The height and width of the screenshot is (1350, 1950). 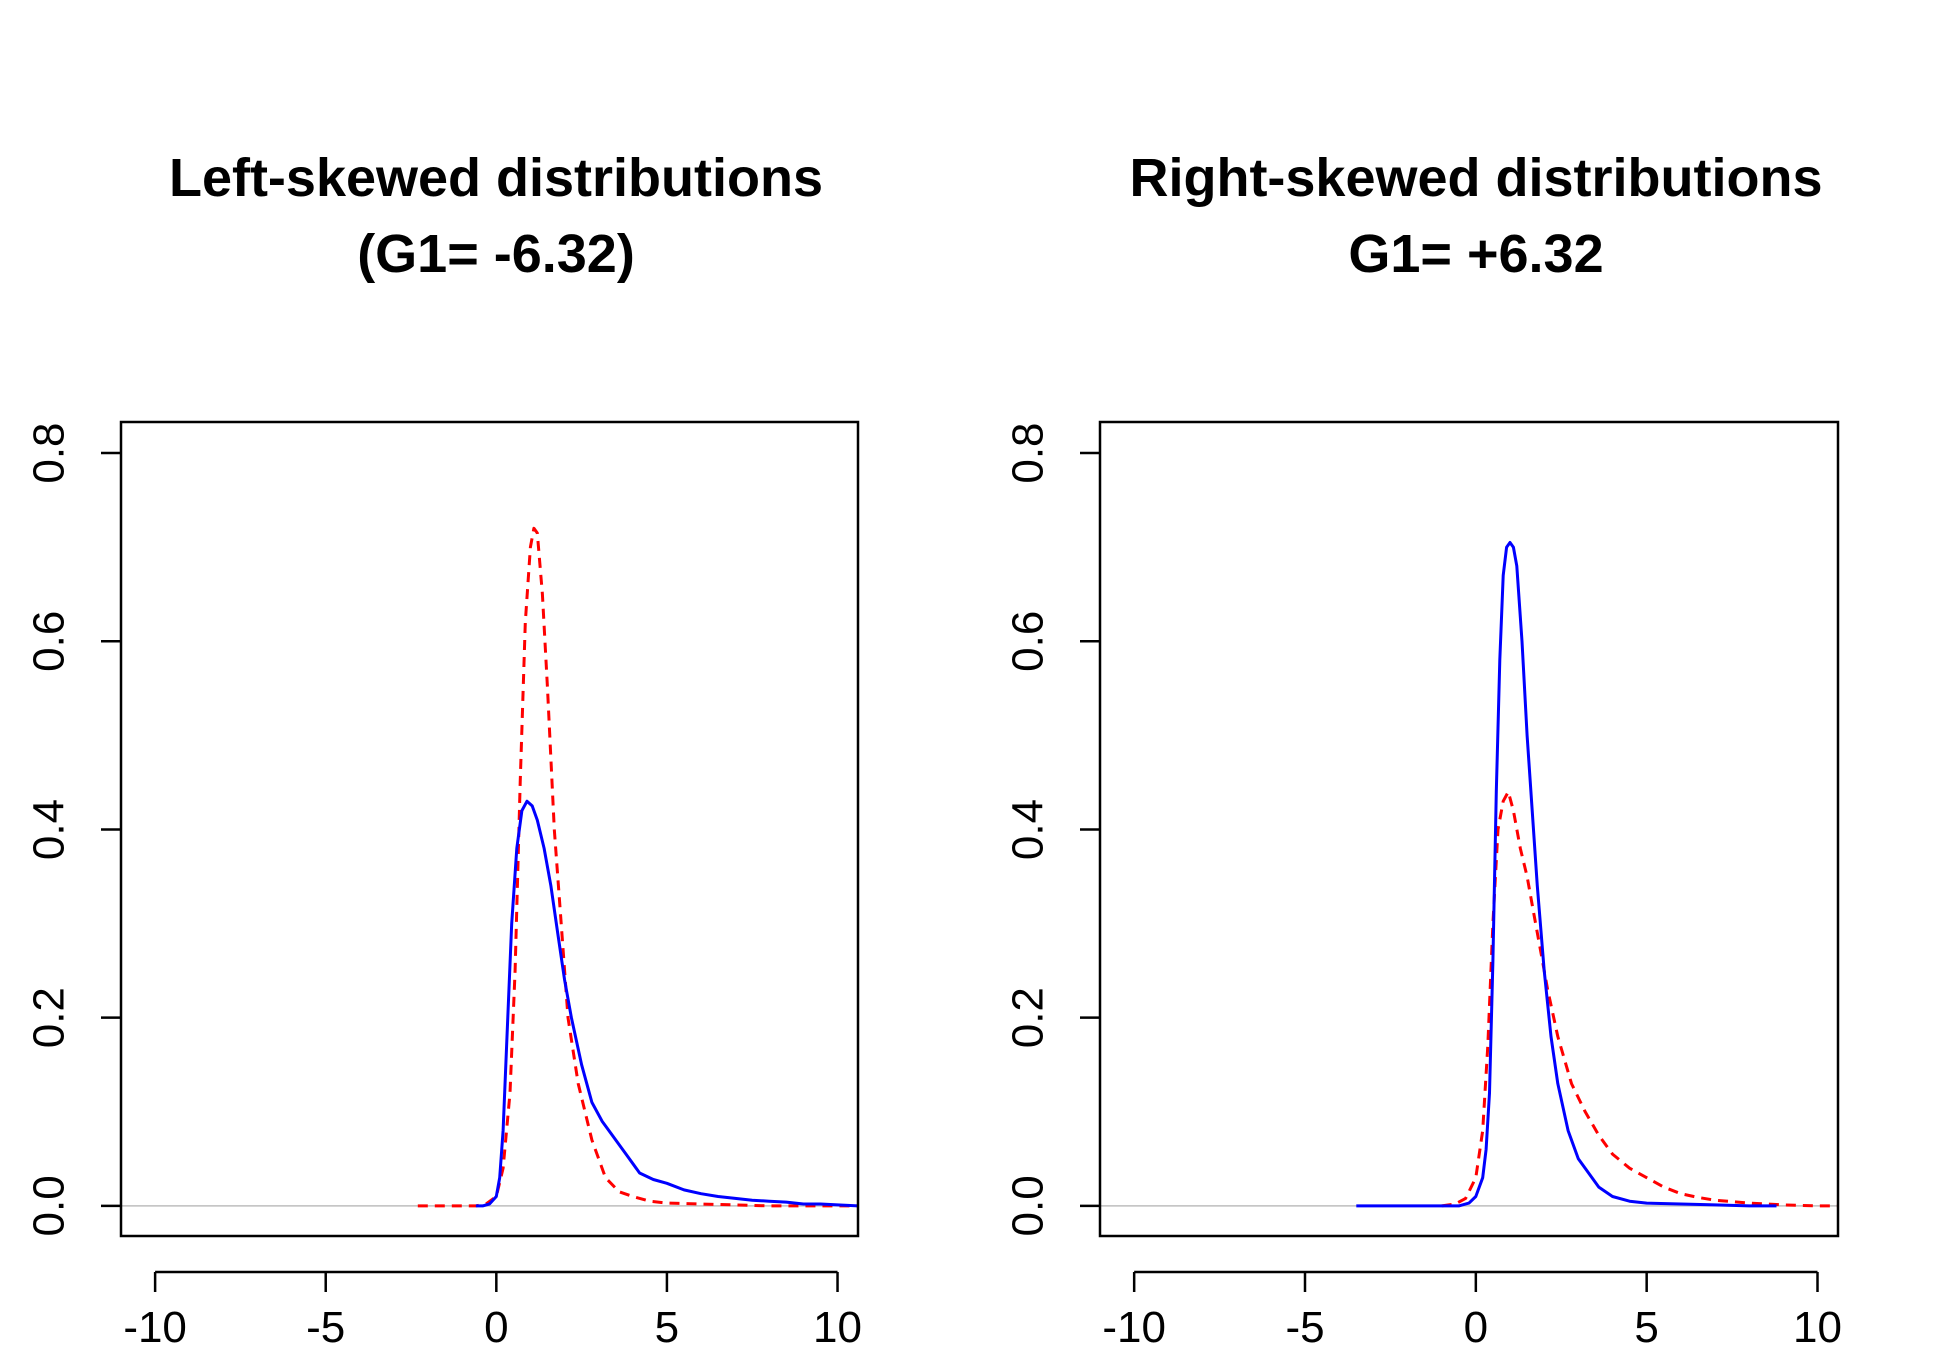 What do you see at coordinates (1028, 1205) in the screenshot?
I see `right-y-tick-label: 0.0` at bounding box center [1028, 1205].